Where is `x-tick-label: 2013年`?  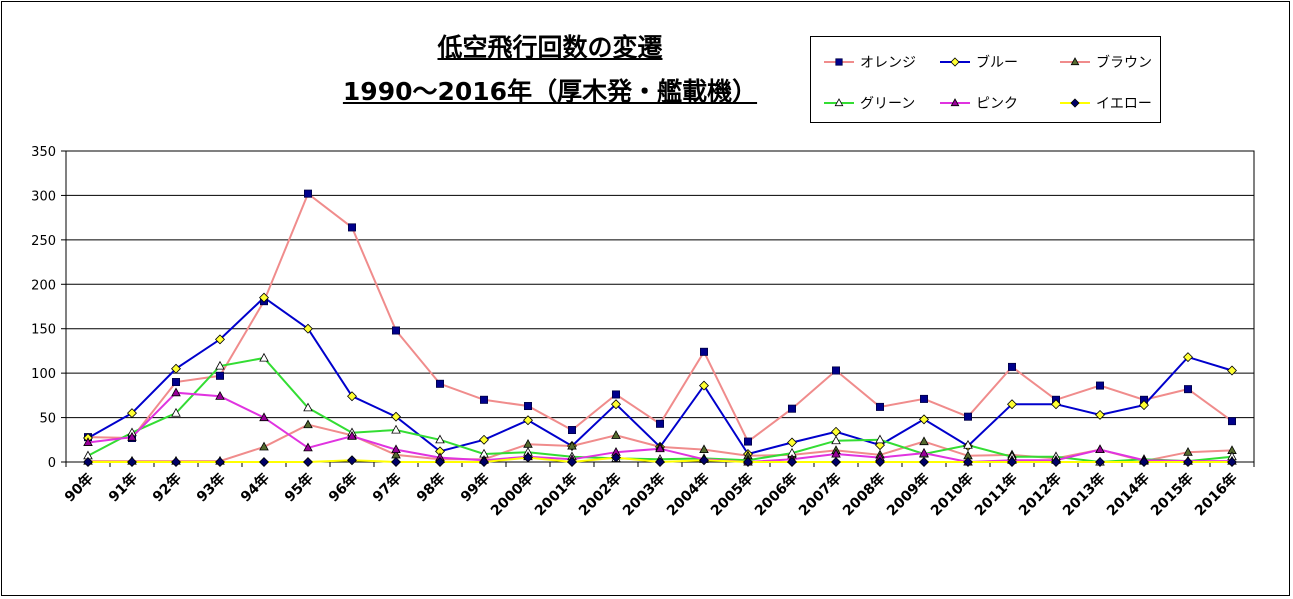 x-tick-label: 2013年 is located at coordinates (1083, 494).